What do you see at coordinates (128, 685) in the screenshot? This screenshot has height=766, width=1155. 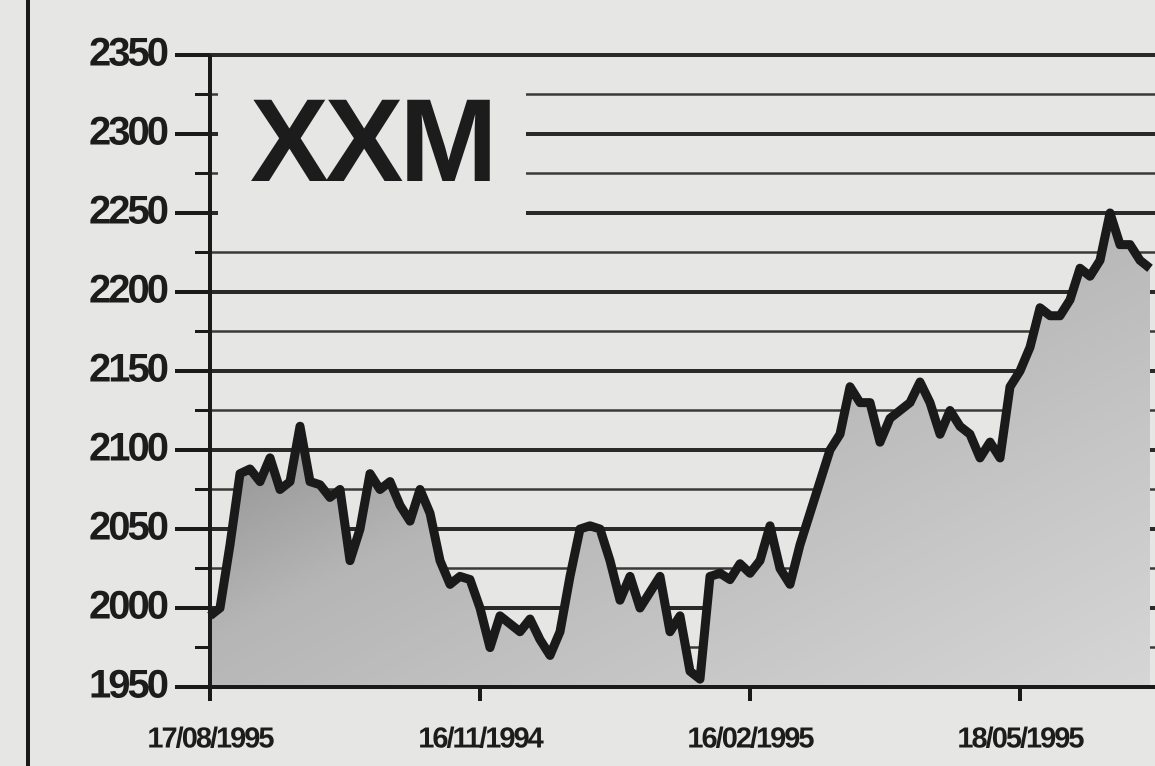 I see `y-tick-label: 1950` at bounding box center [128, 685].